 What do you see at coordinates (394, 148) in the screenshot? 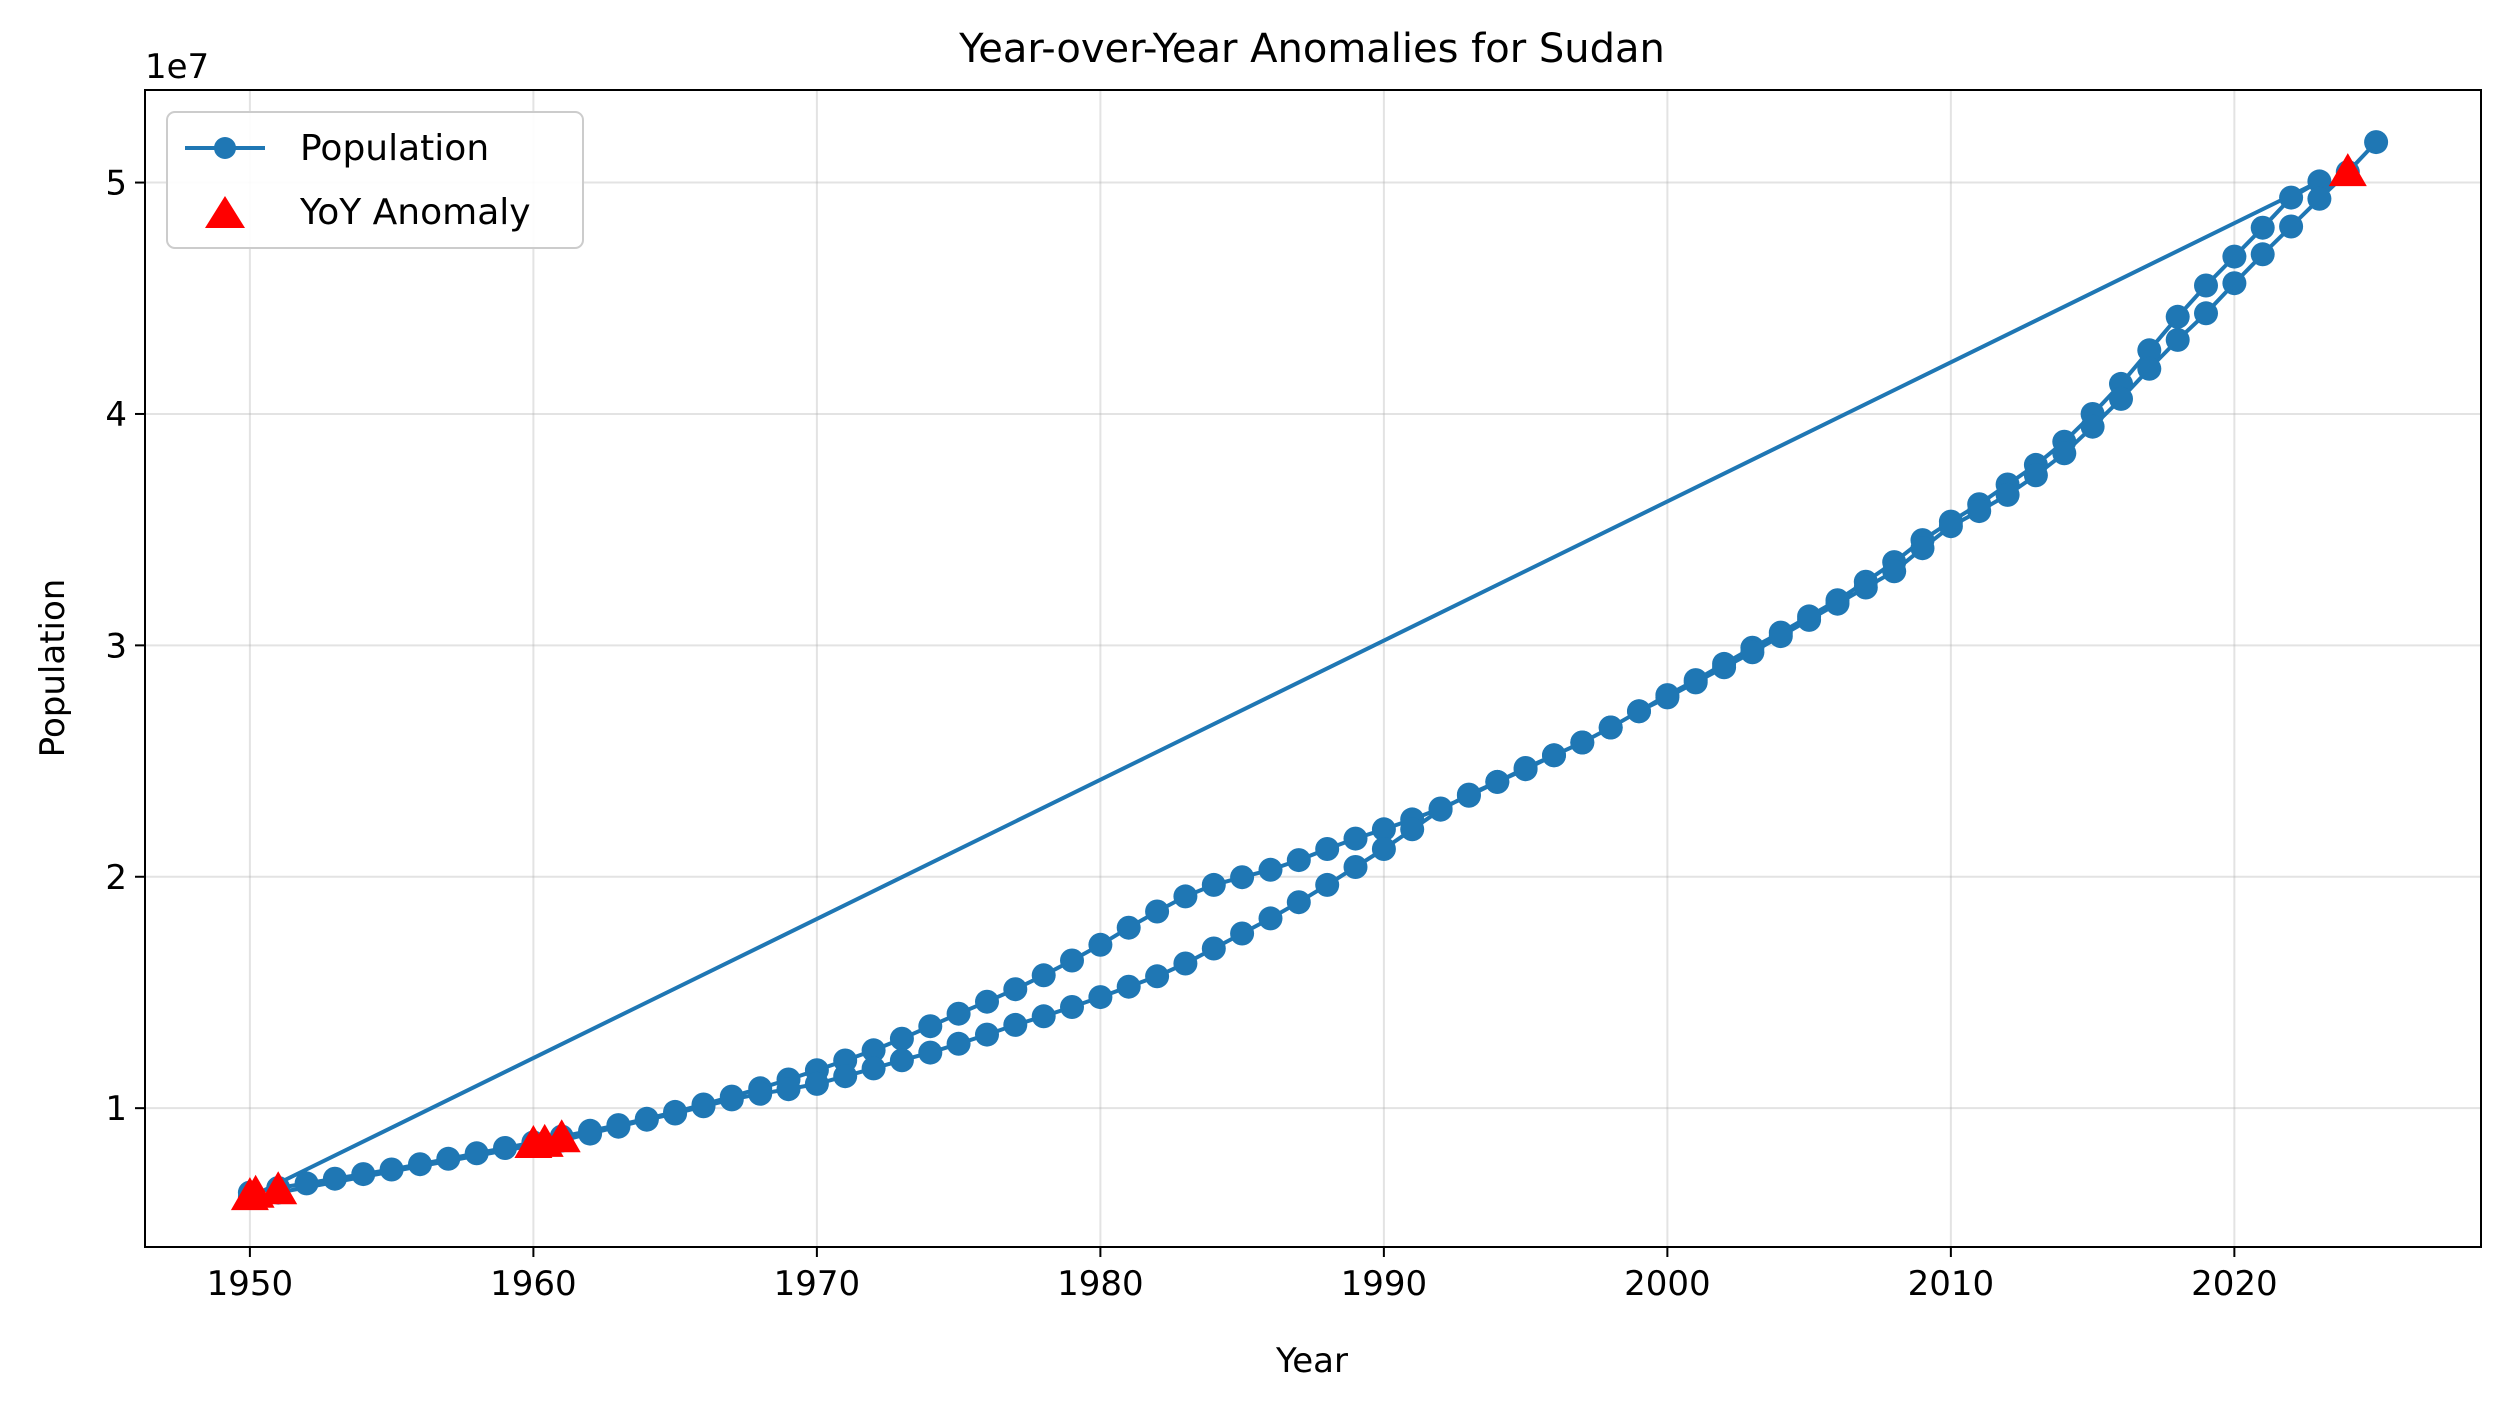
I see `legend-population-label: Population` at bounding box center [394, 148].